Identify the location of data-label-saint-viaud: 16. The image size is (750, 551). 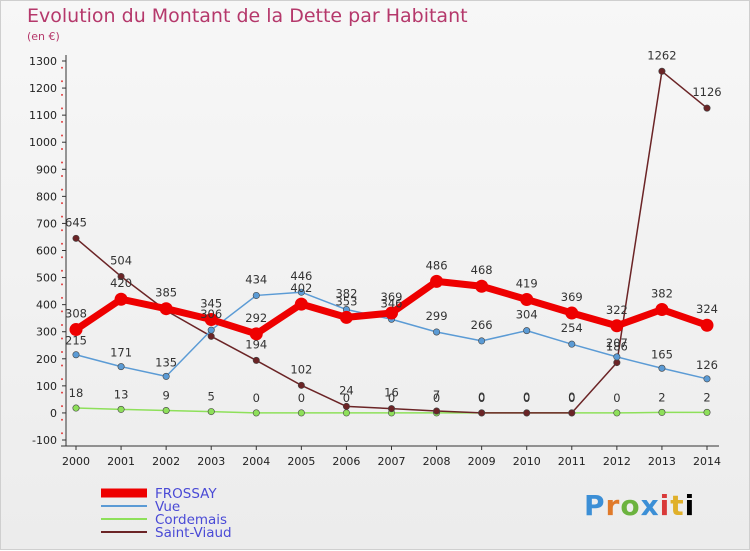
(391, 393).